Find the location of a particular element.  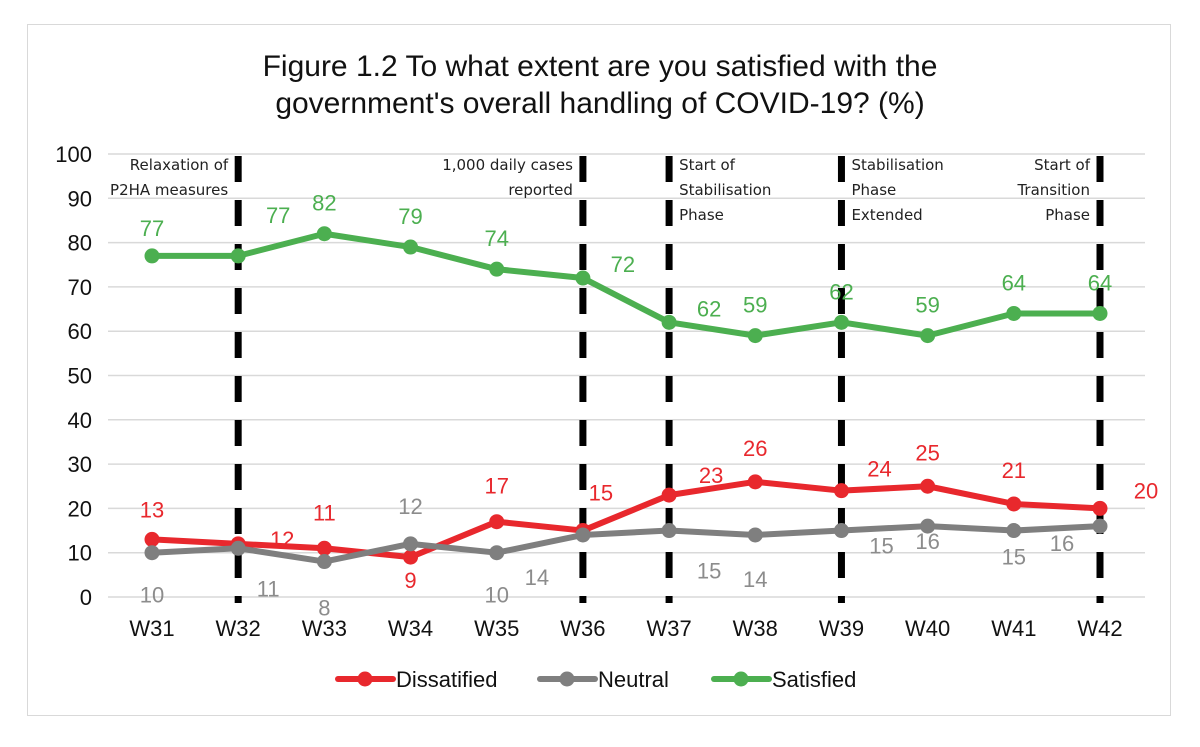

event-annotation: 1,000 daily cases is located at coordinates (507, 165).